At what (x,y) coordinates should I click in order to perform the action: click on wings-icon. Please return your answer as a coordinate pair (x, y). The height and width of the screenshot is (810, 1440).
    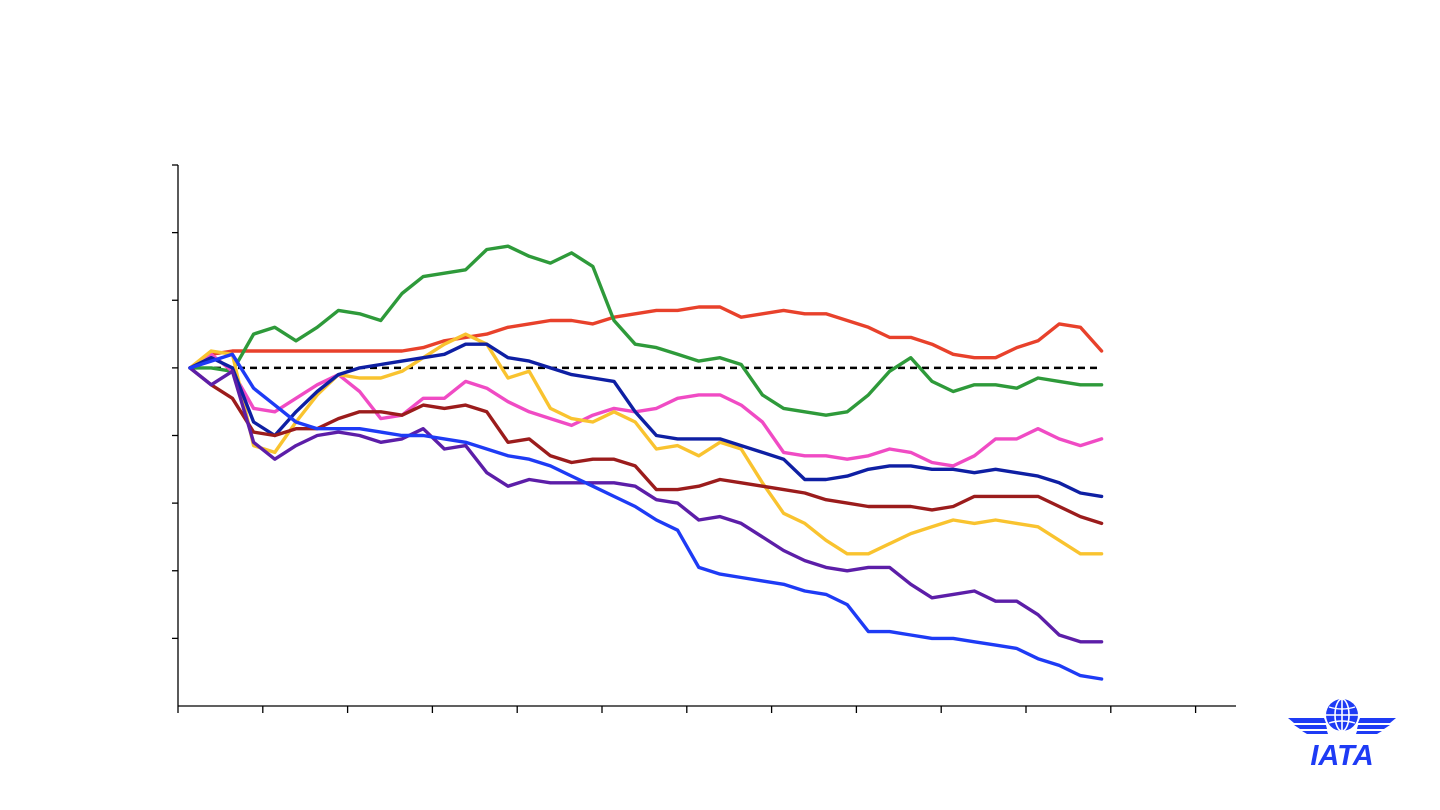
    Looking at the image, I should click on (1342, 726).